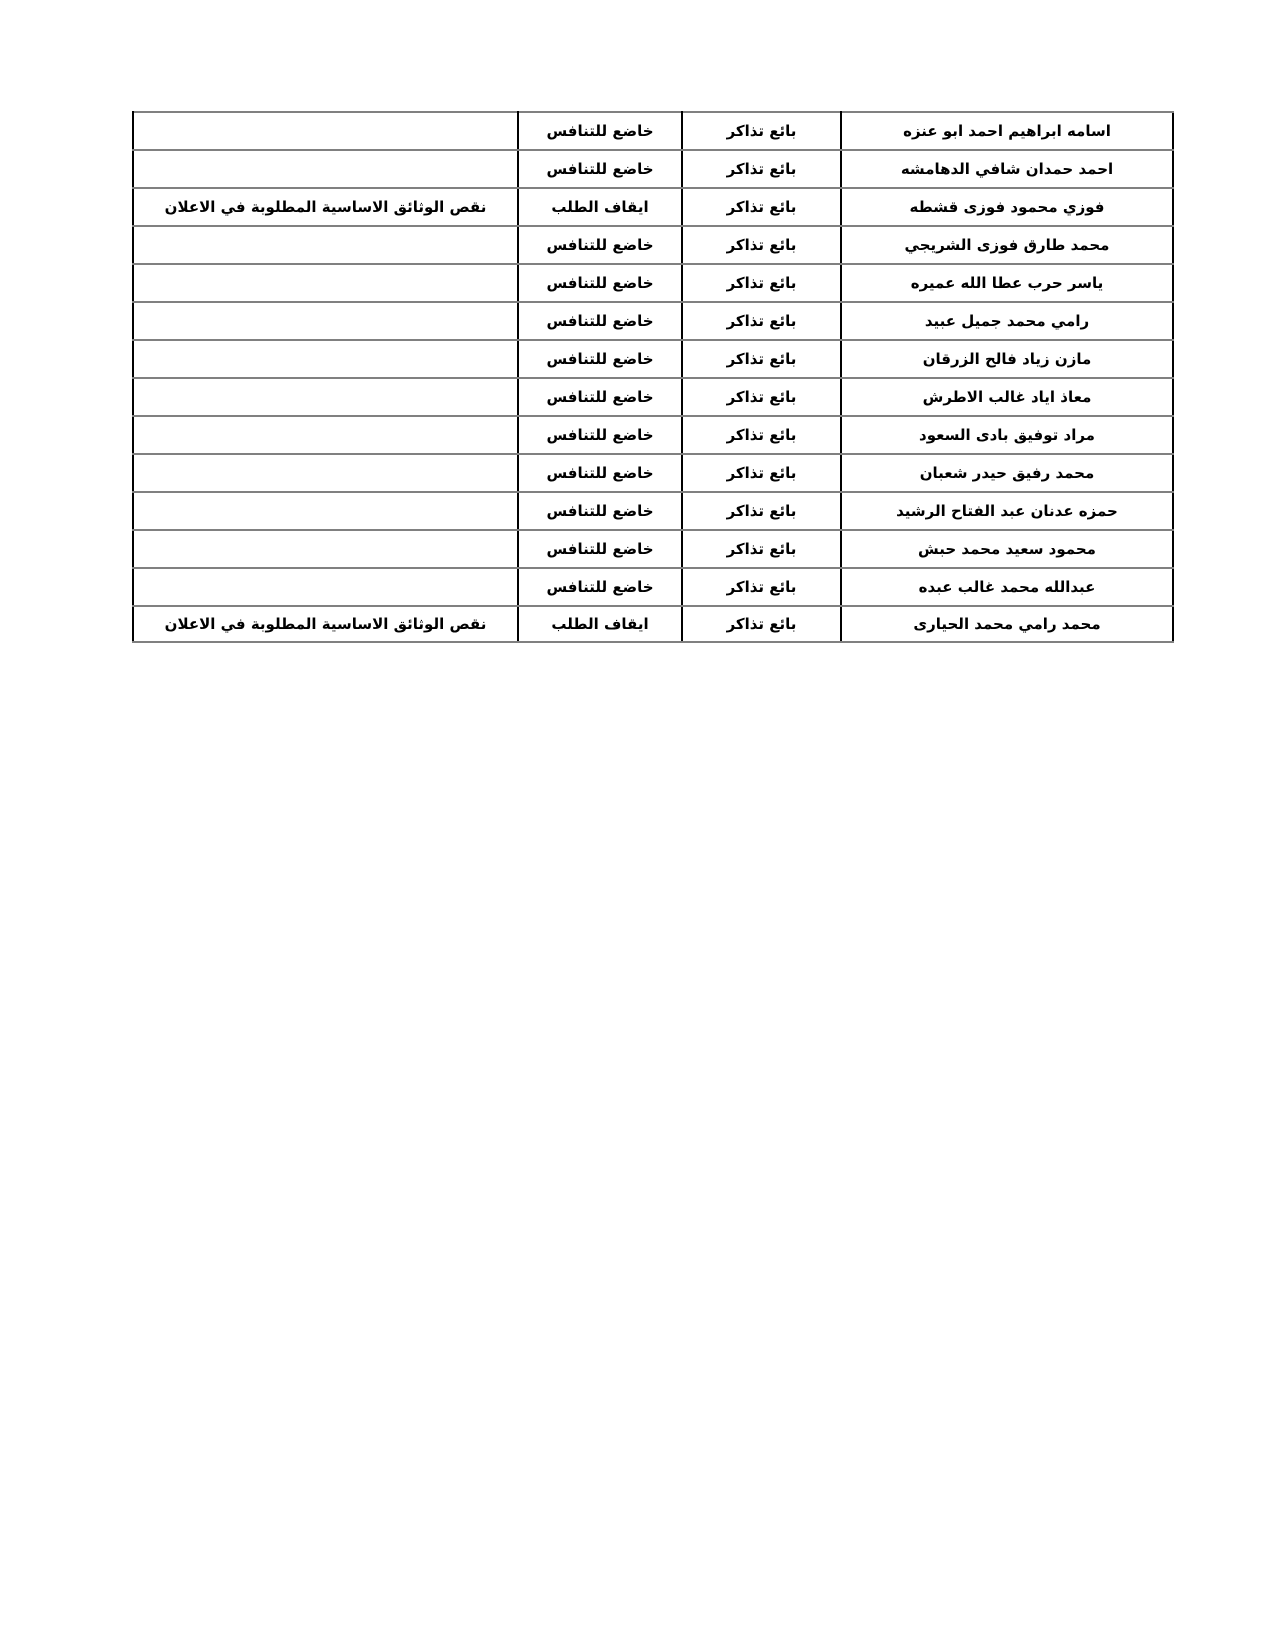  What do you see at coordinates (1007, 169) in the screenshot?
I see `applicant-name-cell: احمد حمدان شافي الدهامشه` at bounding box center [1007, 169].